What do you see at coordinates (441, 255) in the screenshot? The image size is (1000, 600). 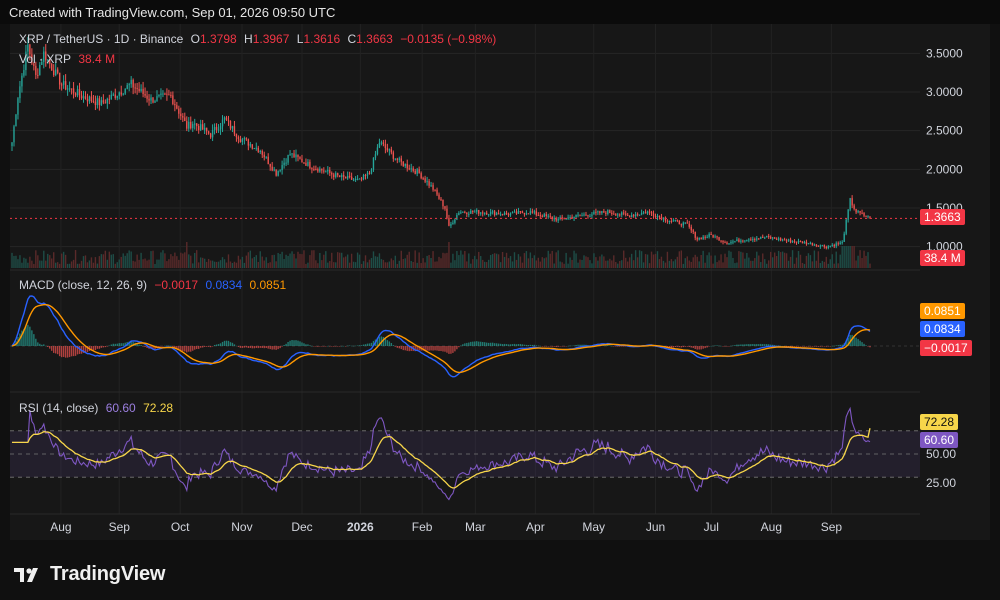 I see `volume-bars` at bounding box center [441, 255].